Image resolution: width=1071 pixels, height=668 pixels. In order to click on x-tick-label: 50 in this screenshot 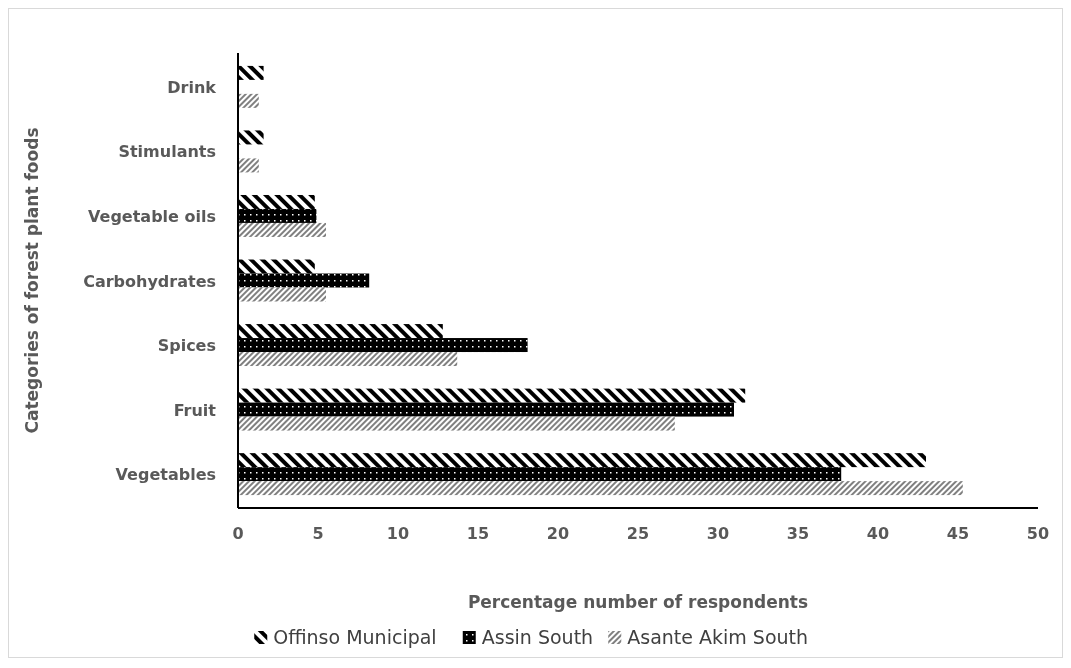, I will do `click(1038, 533)`.